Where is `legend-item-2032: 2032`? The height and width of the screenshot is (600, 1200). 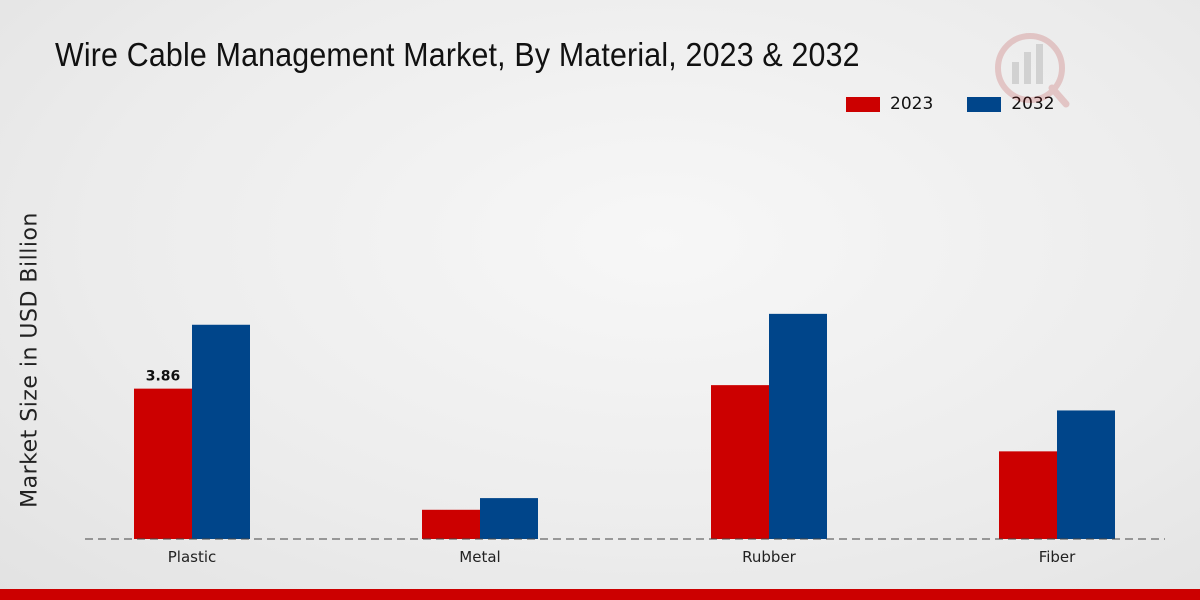 legend-item-2032: 2032 is located at coordinates (1011, 104).